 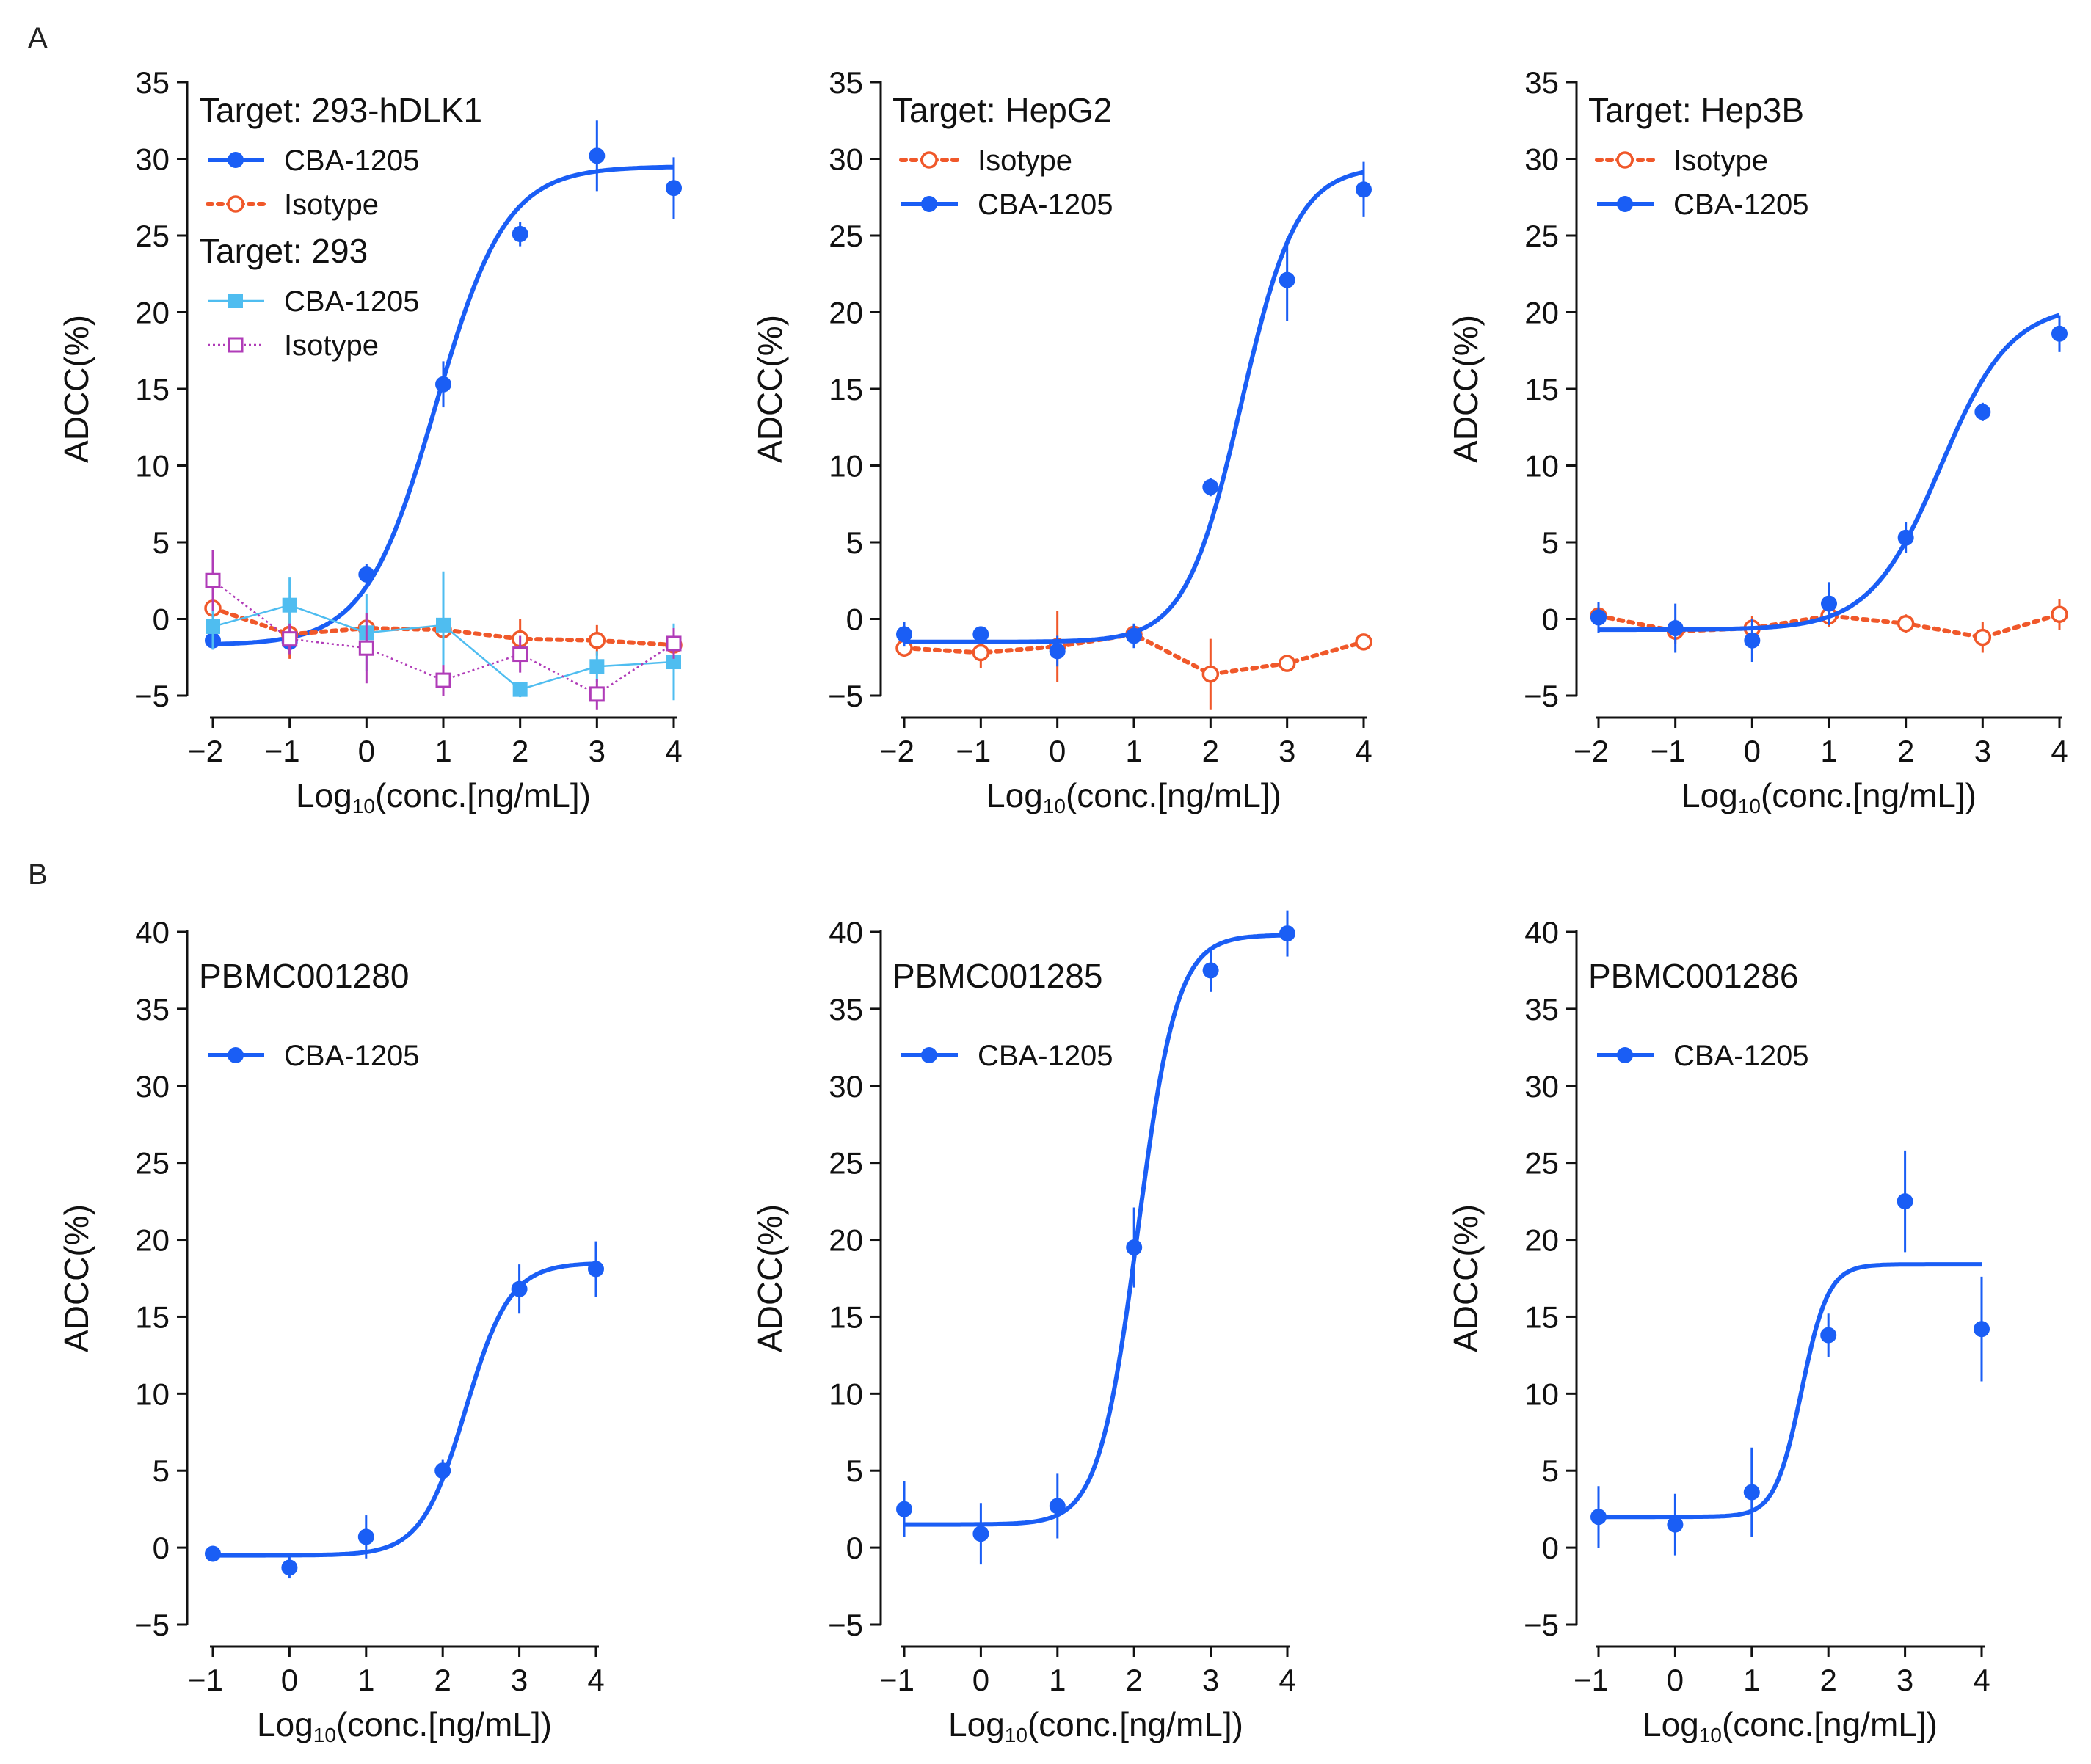 I want to click on chart-annotation: Target: Hep3B, so click(x=1696, y=110).